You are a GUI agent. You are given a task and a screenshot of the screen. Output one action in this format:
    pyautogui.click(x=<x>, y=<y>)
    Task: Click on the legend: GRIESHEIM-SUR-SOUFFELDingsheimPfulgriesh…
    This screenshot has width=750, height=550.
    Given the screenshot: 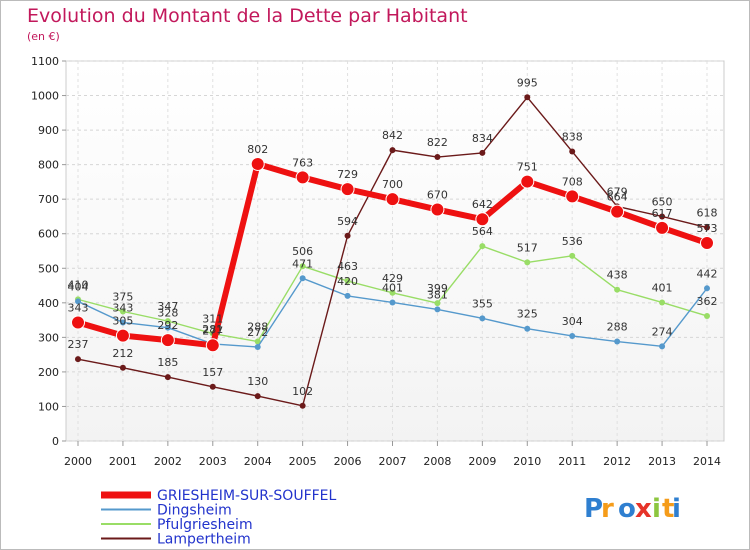 What is the action you would take?
    pyautogui.click(x=219, y=518)
    